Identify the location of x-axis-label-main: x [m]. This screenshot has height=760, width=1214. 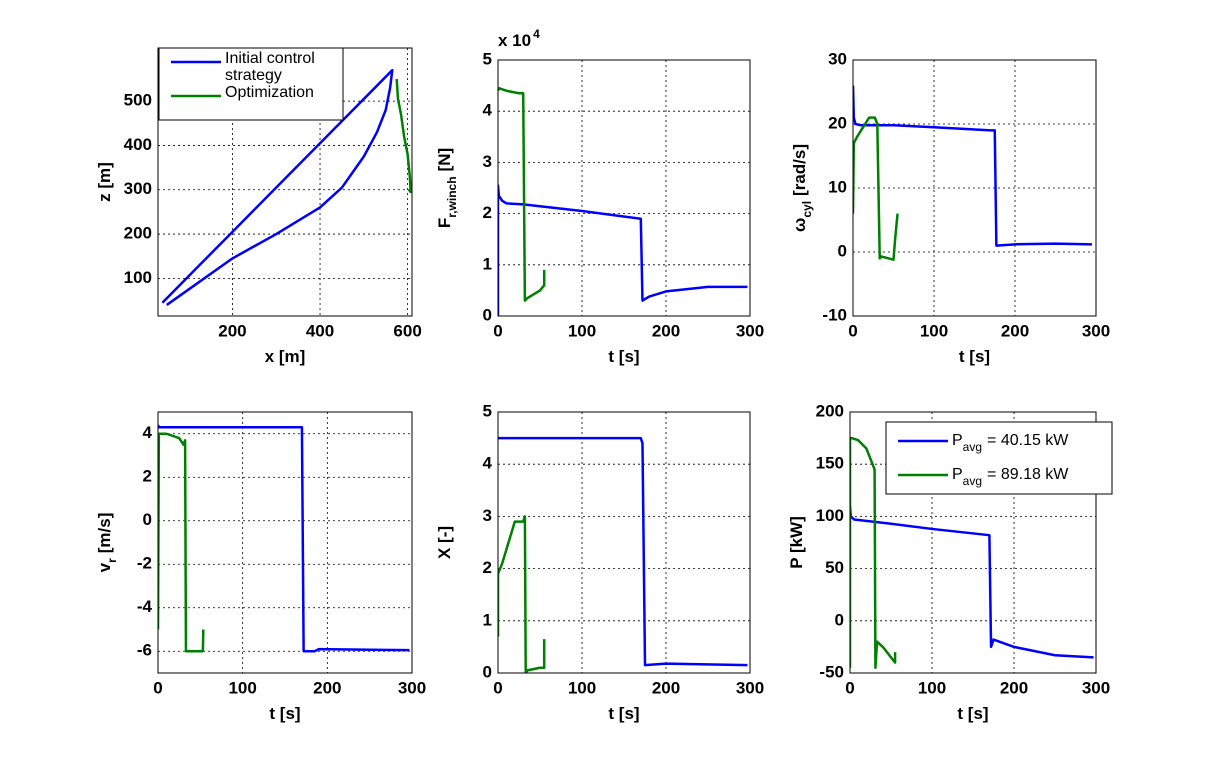
(285, 356).